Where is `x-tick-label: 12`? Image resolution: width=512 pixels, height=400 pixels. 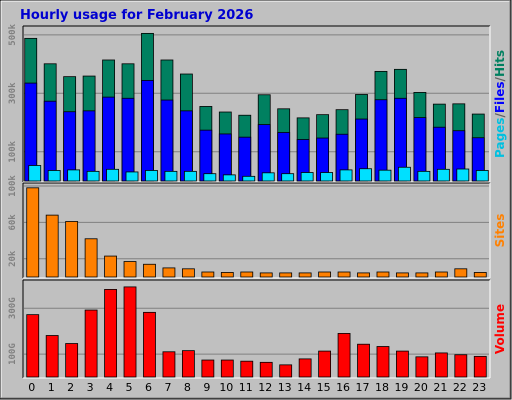
x-tick-label: 12 is located at coordinates (265, 387).